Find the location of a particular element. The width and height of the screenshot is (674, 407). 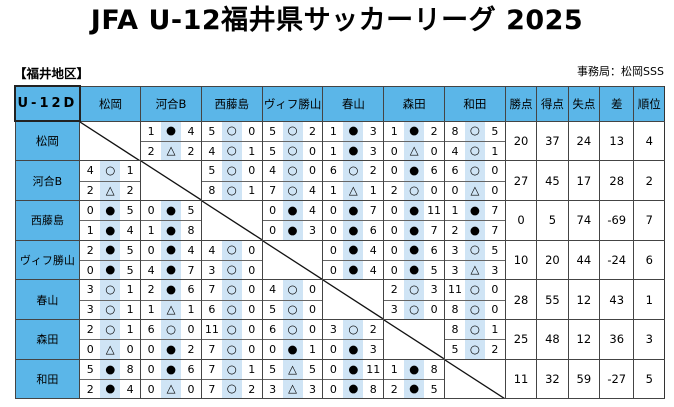

match-result-grid: 0 ● 6 0 ● 5 is located at coordinates (414, 260).